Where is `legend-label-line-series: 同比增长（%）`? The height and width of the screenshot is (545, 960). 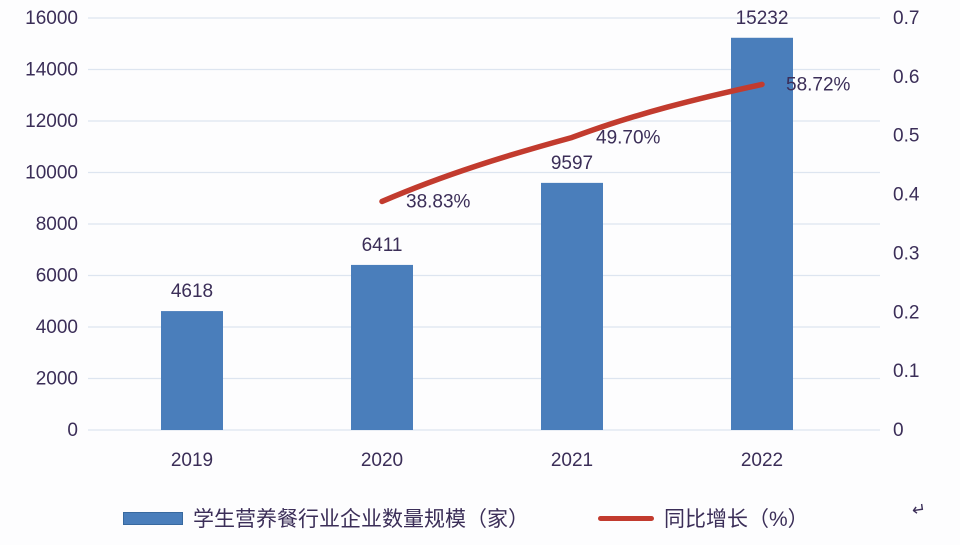
legend-label-line-series: 同比增长（%） is located at coordinates (736, 519).